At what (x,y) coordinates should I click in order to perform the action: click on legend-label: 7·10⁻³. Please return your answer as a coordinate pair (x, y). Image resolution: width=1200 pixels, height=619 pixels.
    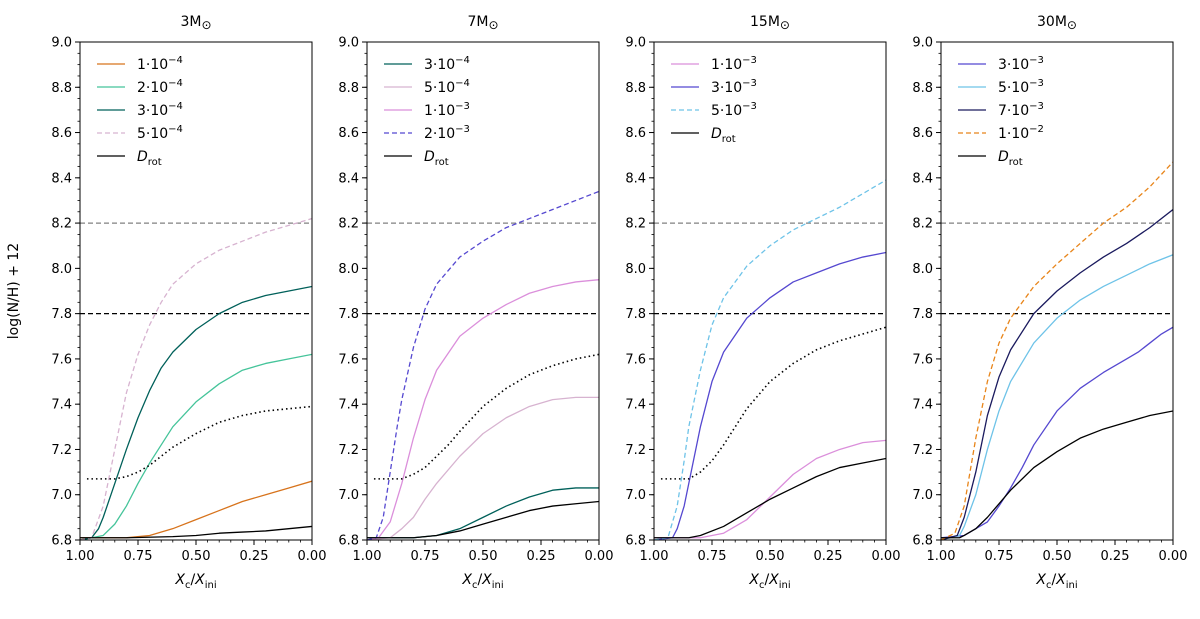
    Looking at the image, I should click on (1021, 110).